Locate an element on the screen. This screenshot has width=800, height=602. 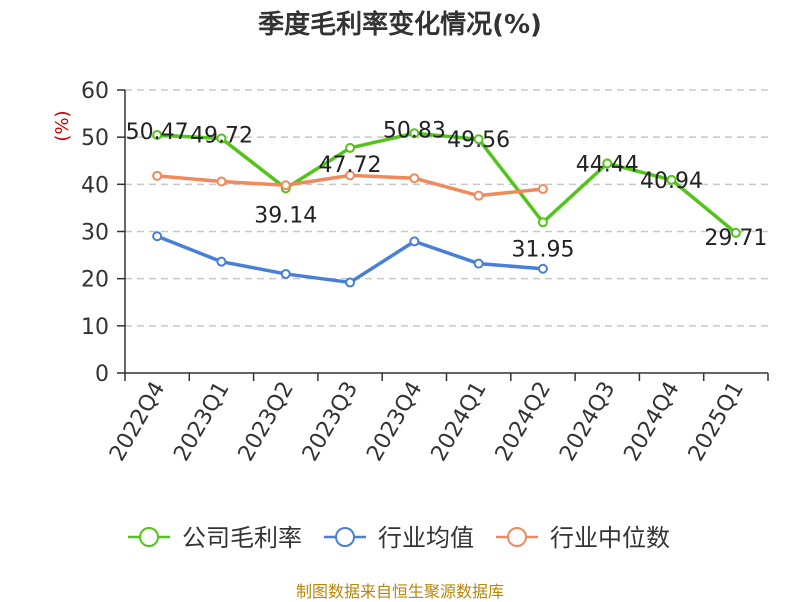
x-tick-label: 2024Q1 is located at coordinates (459, 422).